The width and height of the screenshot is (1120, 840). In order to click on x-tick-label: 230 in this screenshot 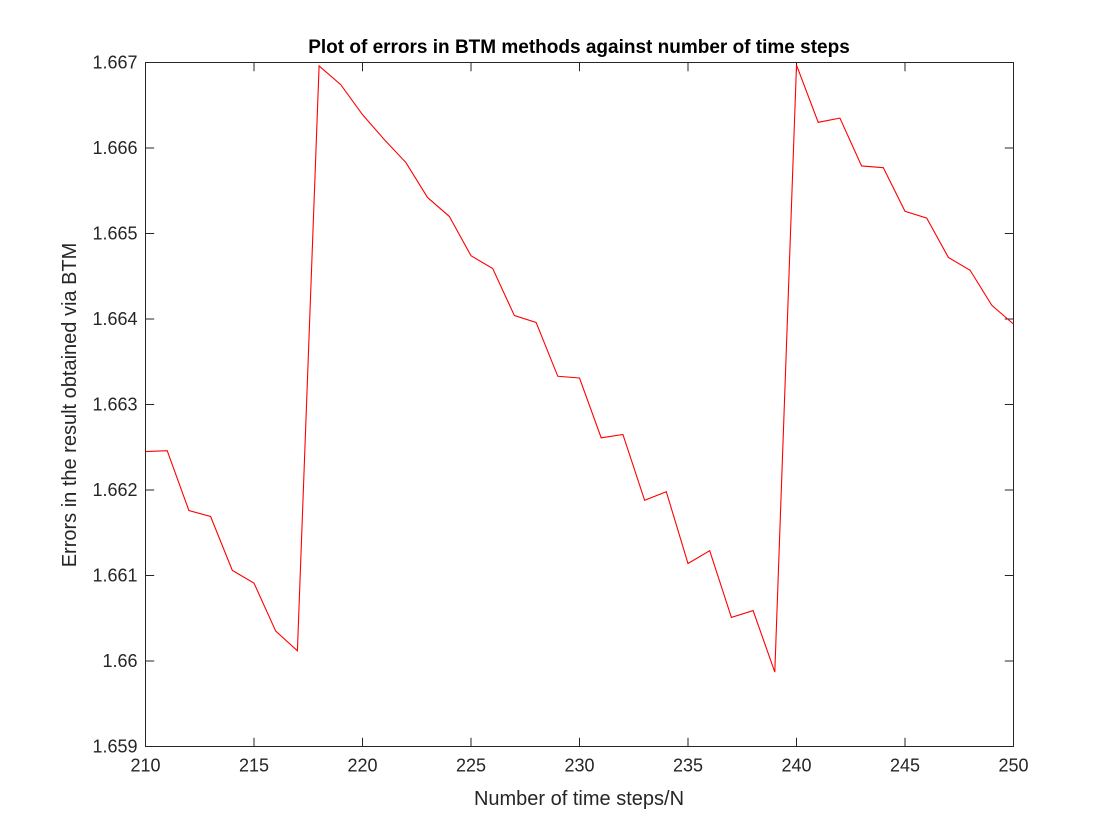, I will do `click(579, 766)`.